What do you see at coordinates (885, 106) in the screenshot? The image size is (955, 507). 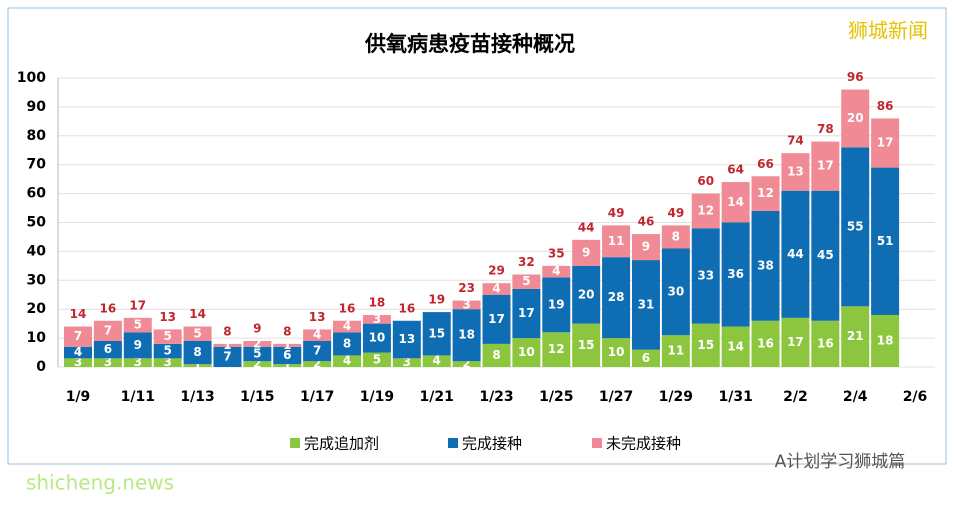 I see `total-label: 86` at bounding box center [885, 106].